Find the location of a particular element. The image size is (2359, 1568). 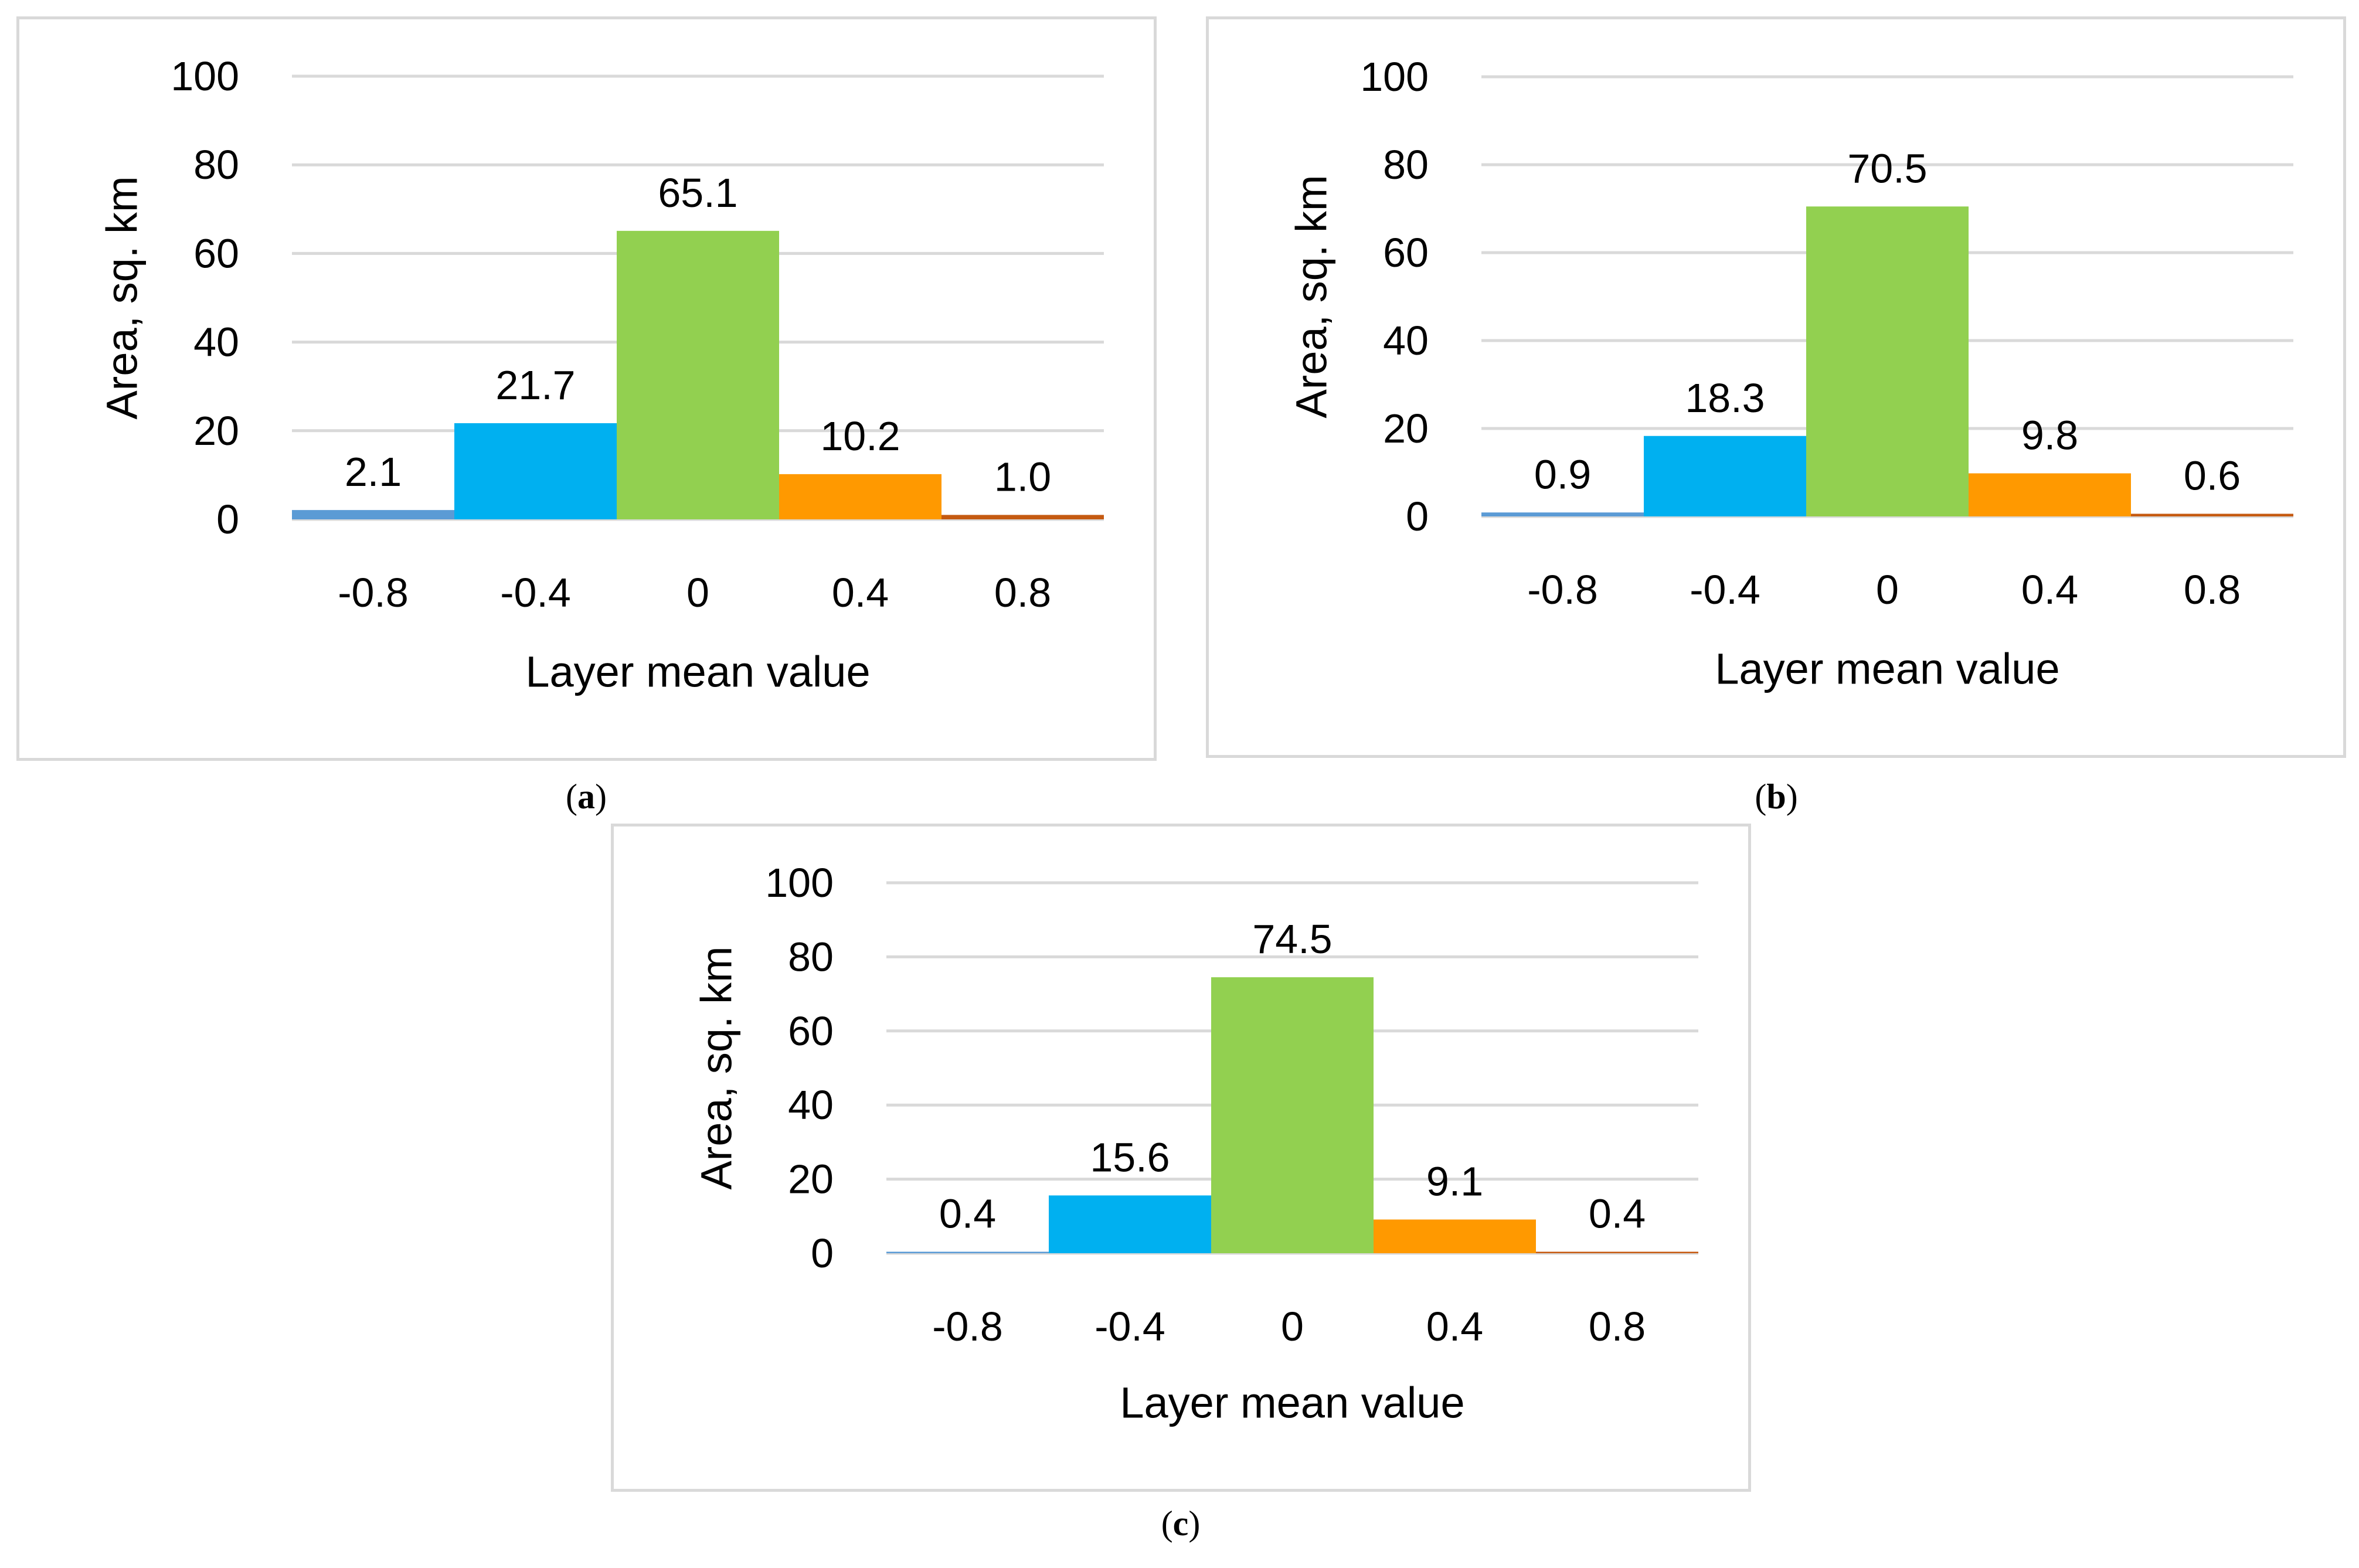

y-tick-label-b-0: 0 is located at coordinates (1417, 517).